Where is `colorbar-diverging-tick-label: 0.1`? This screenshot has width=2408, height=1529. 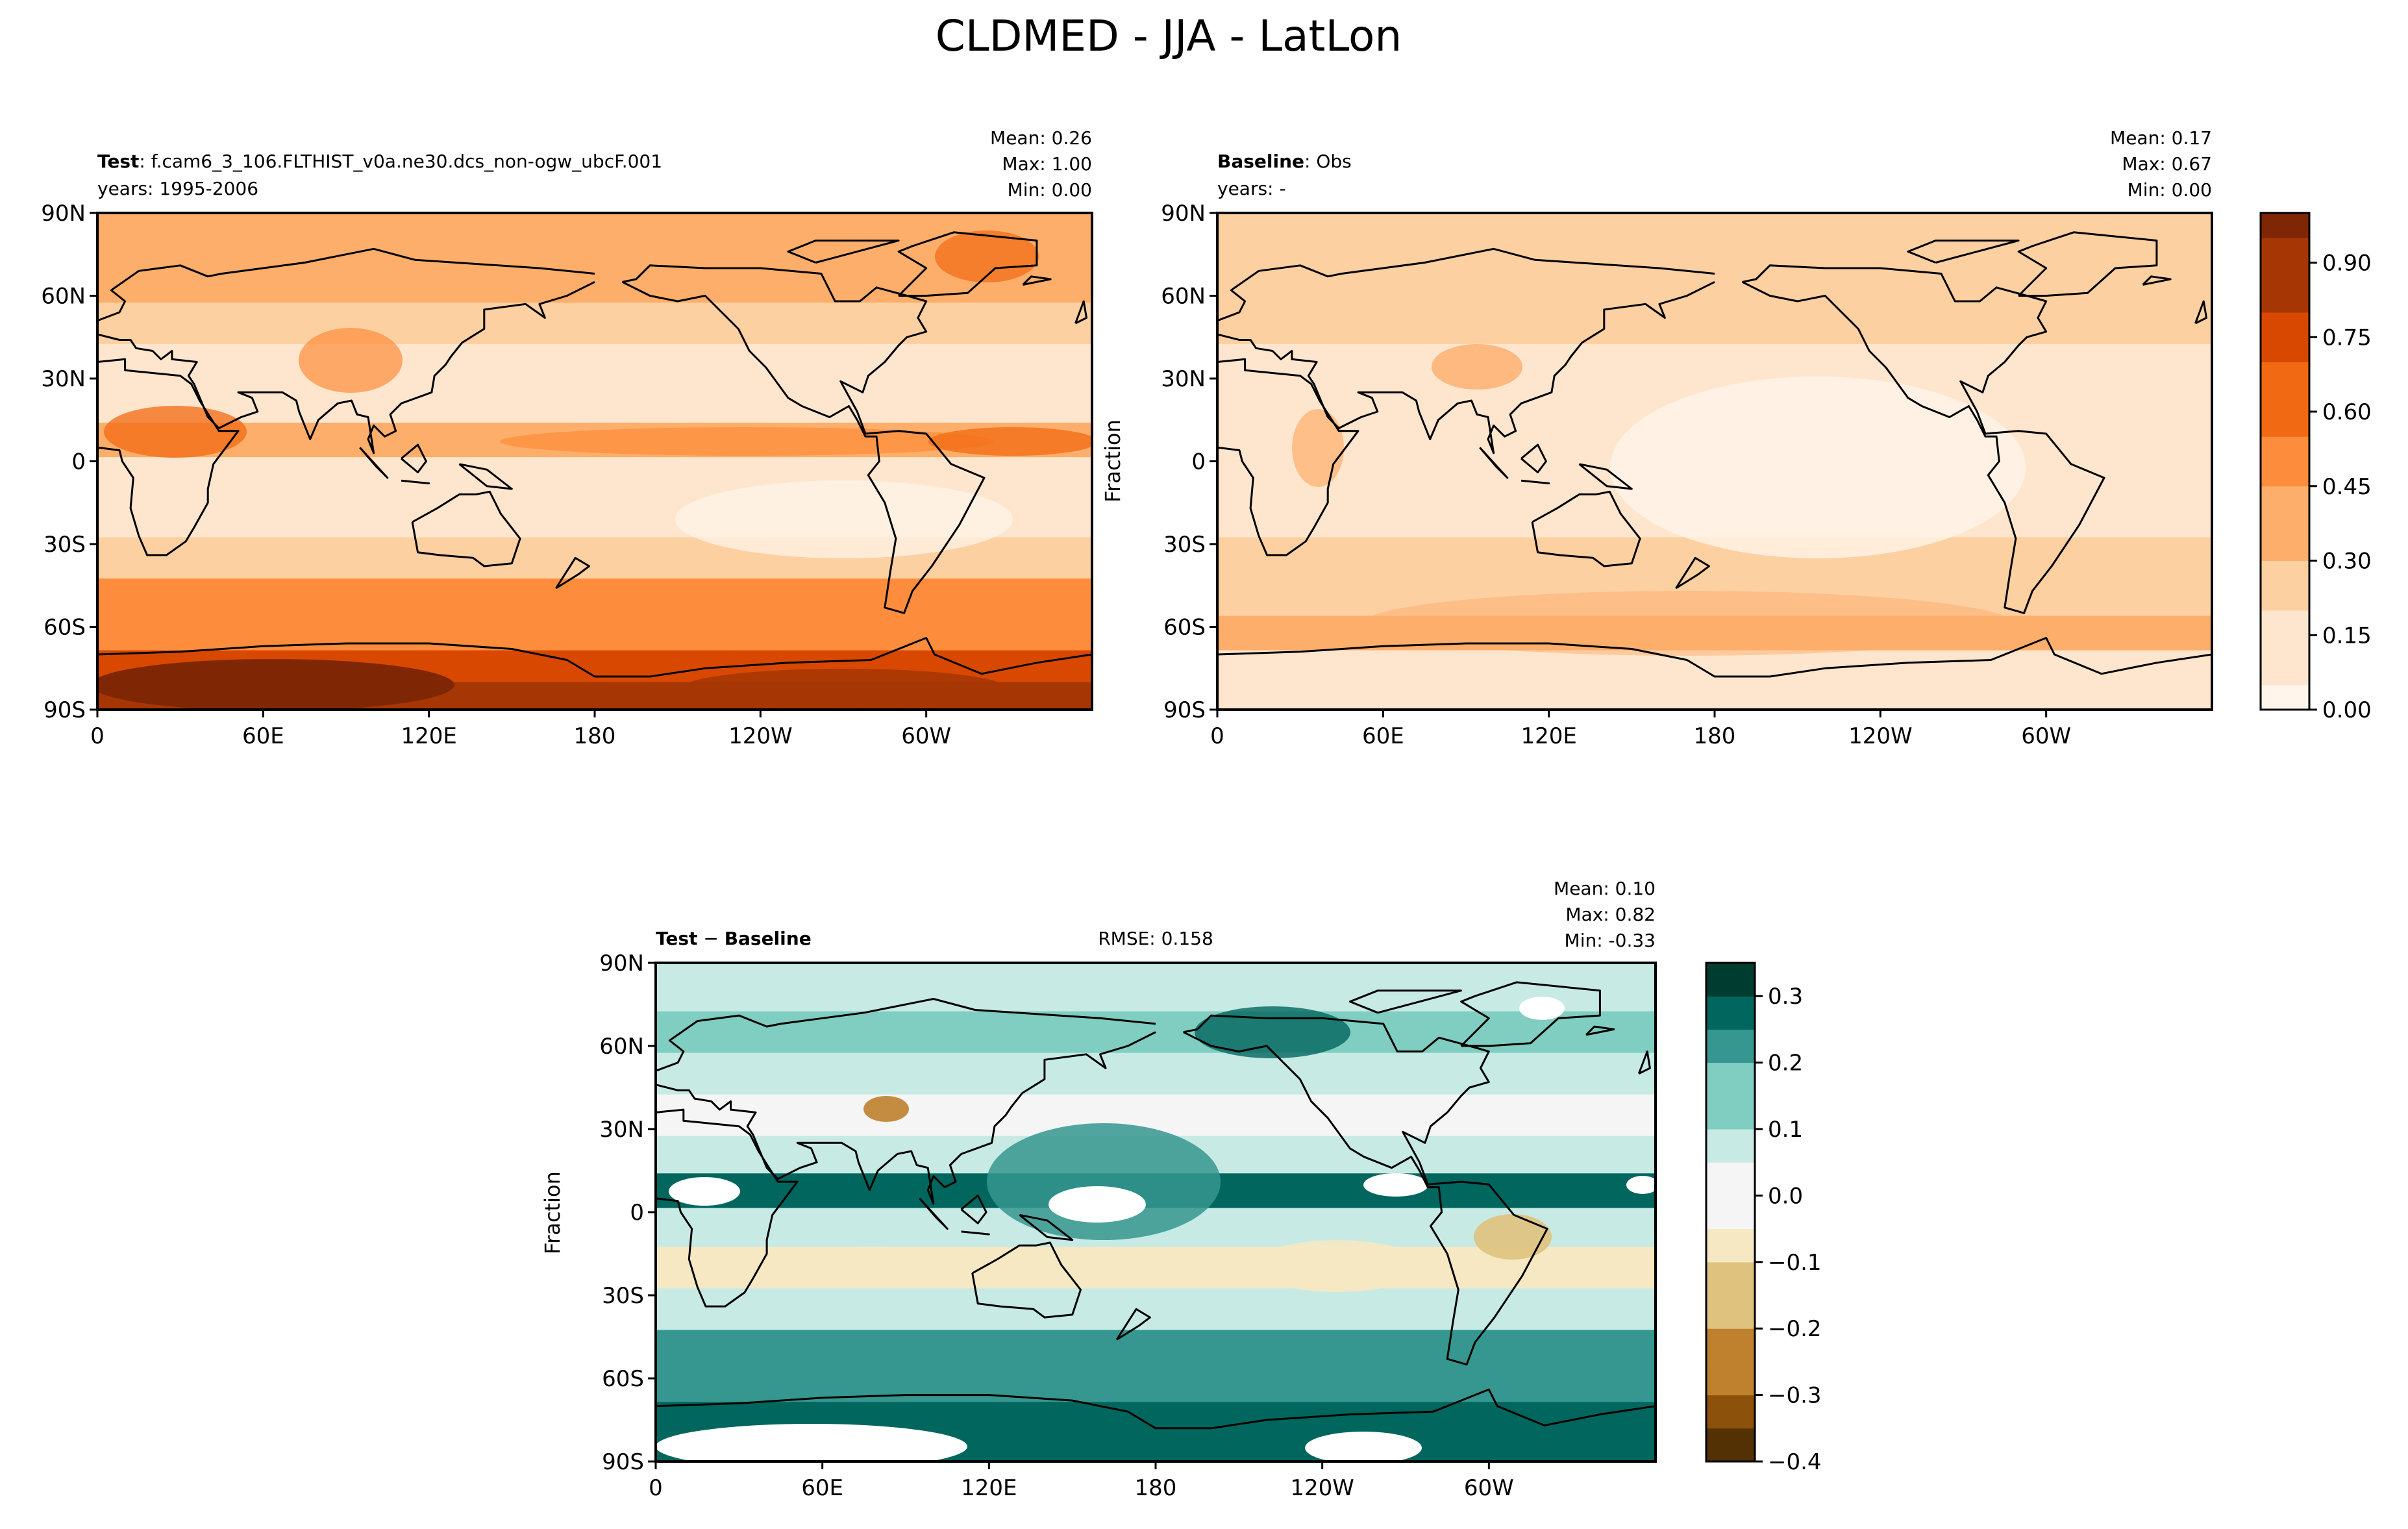
colorbar-diverging-tick-label: 0.1 is located at coordinates (1785, 1130).